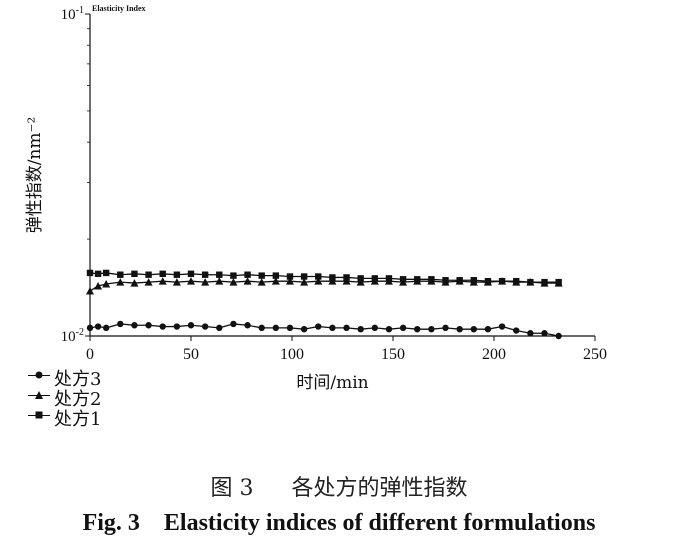 This screenshot has width=678, height=551. What do you see at coordinates (78, 419) in the screenshot?
I see `legend-label: 处方1` at bounding box center [78, 419].